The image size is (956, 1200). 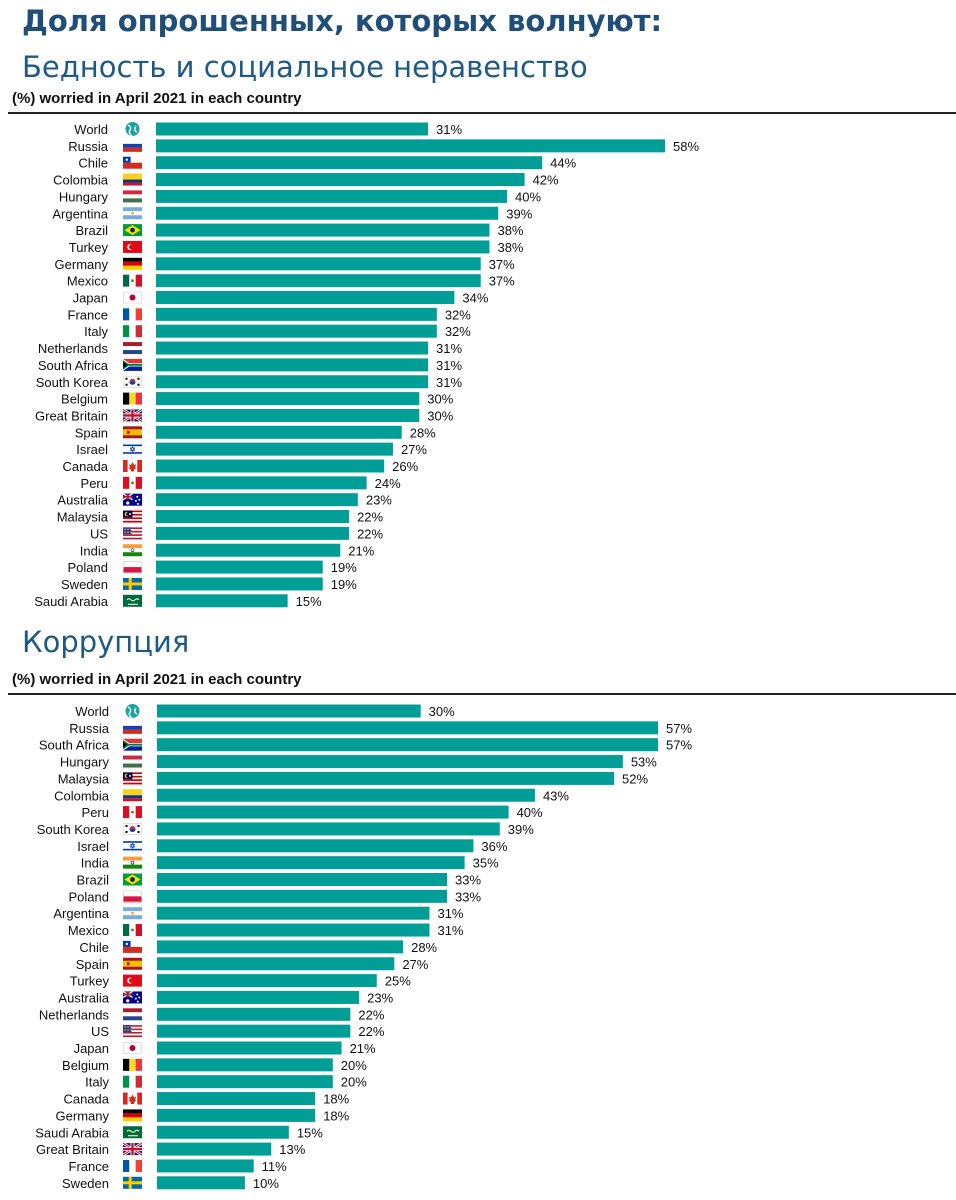 What do you see at coordinates (546, 180) in the screenshot?
I see `value-label-colombia: 42%` at bounding box center [546, 180].